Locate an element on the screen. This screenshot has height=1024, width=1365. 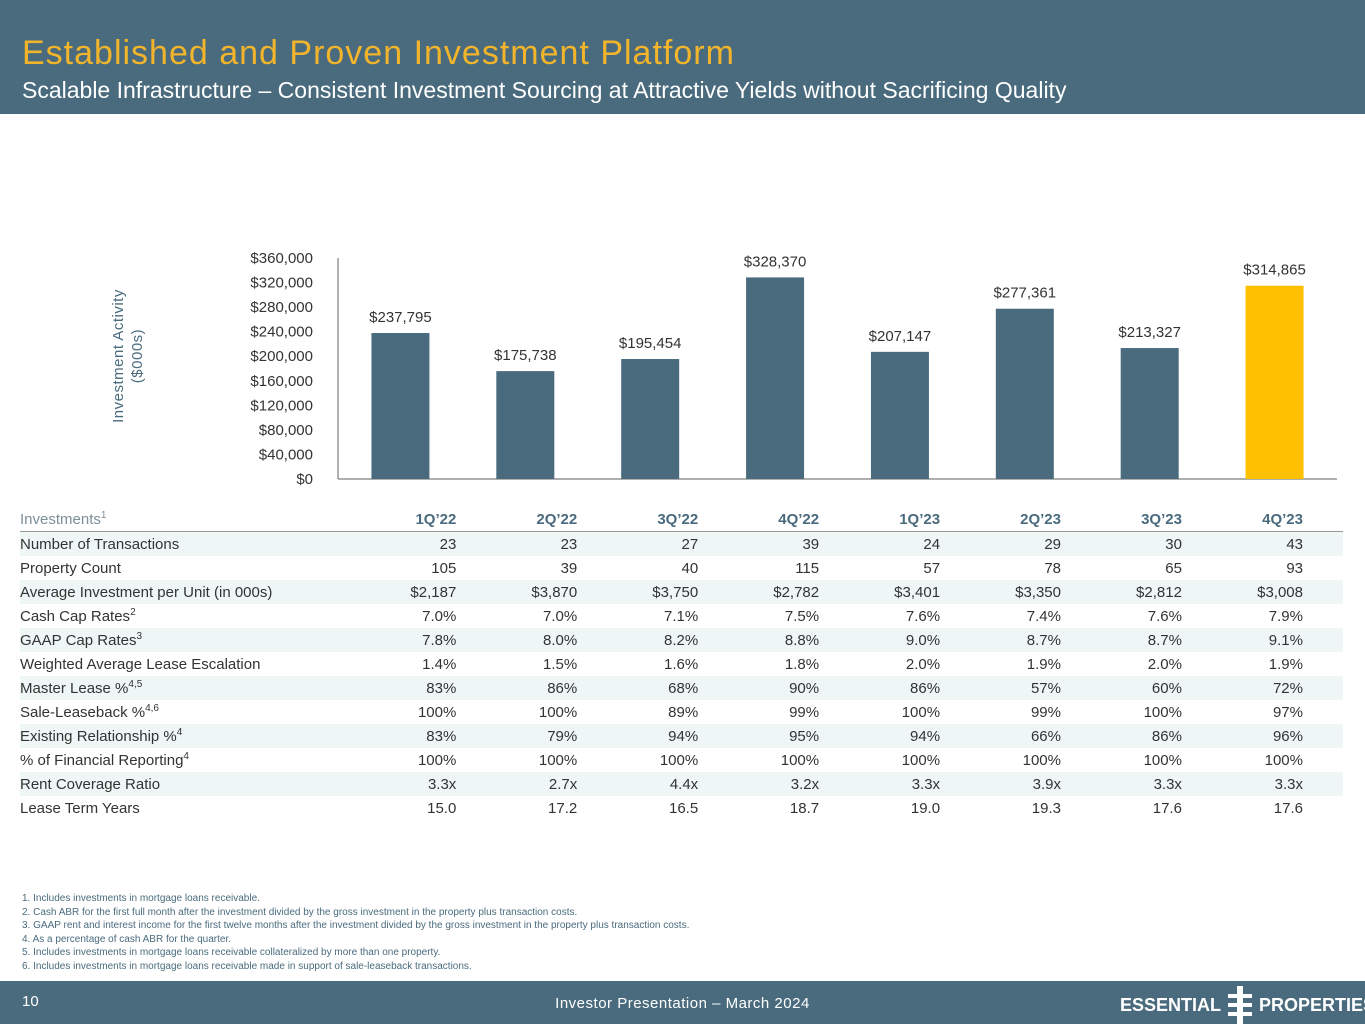
table-cell: 105 is located at coordinates (444, 568).